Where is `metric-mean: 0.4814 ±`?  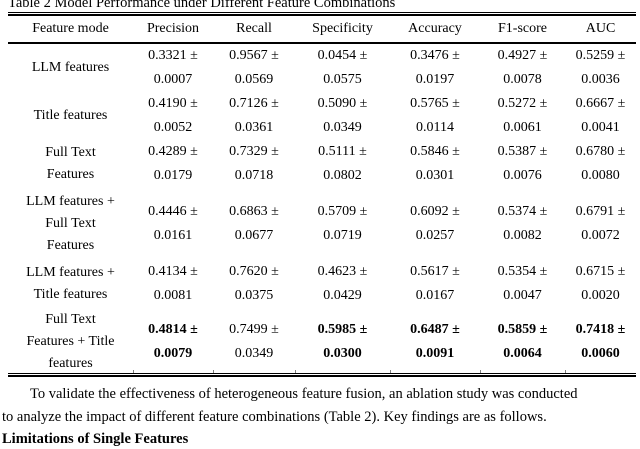 metric-mean: 0.4814 ± is located at coordinates (173, 329).